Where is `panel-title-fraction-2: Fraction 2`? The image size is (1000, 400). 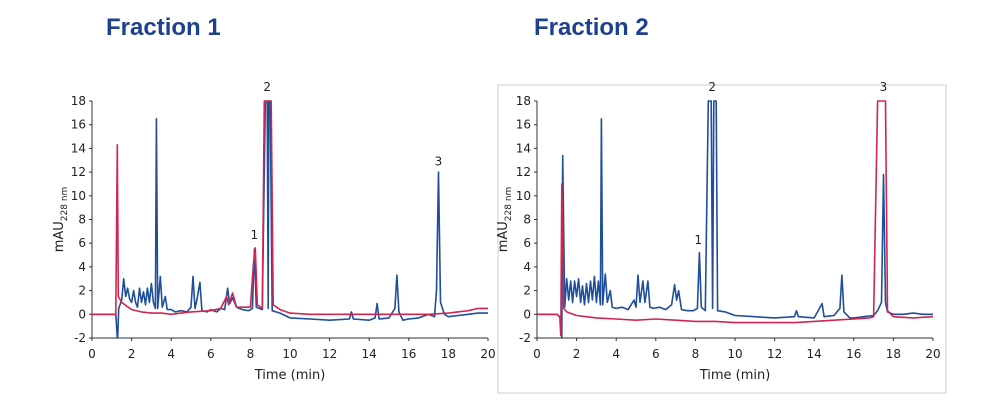
panel-title-fraction-2: Fraction 2 is located at coordinates (591, 27).